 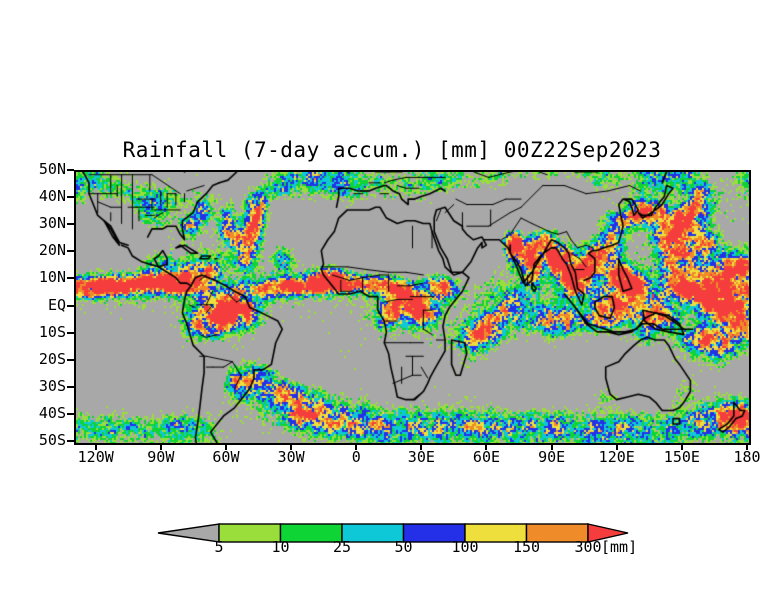 What do you see at coordinates (619, 547) in the screenshot?
I see `colorbar-units-label: [mm]` at bounding box center [619, 547].